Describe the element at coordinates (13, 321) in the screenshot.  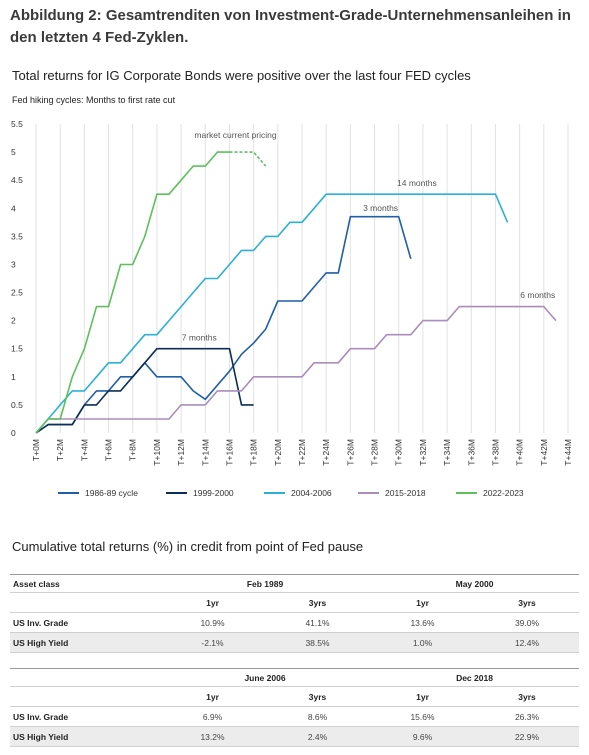
I see `y-tick-label: 2` at that location.